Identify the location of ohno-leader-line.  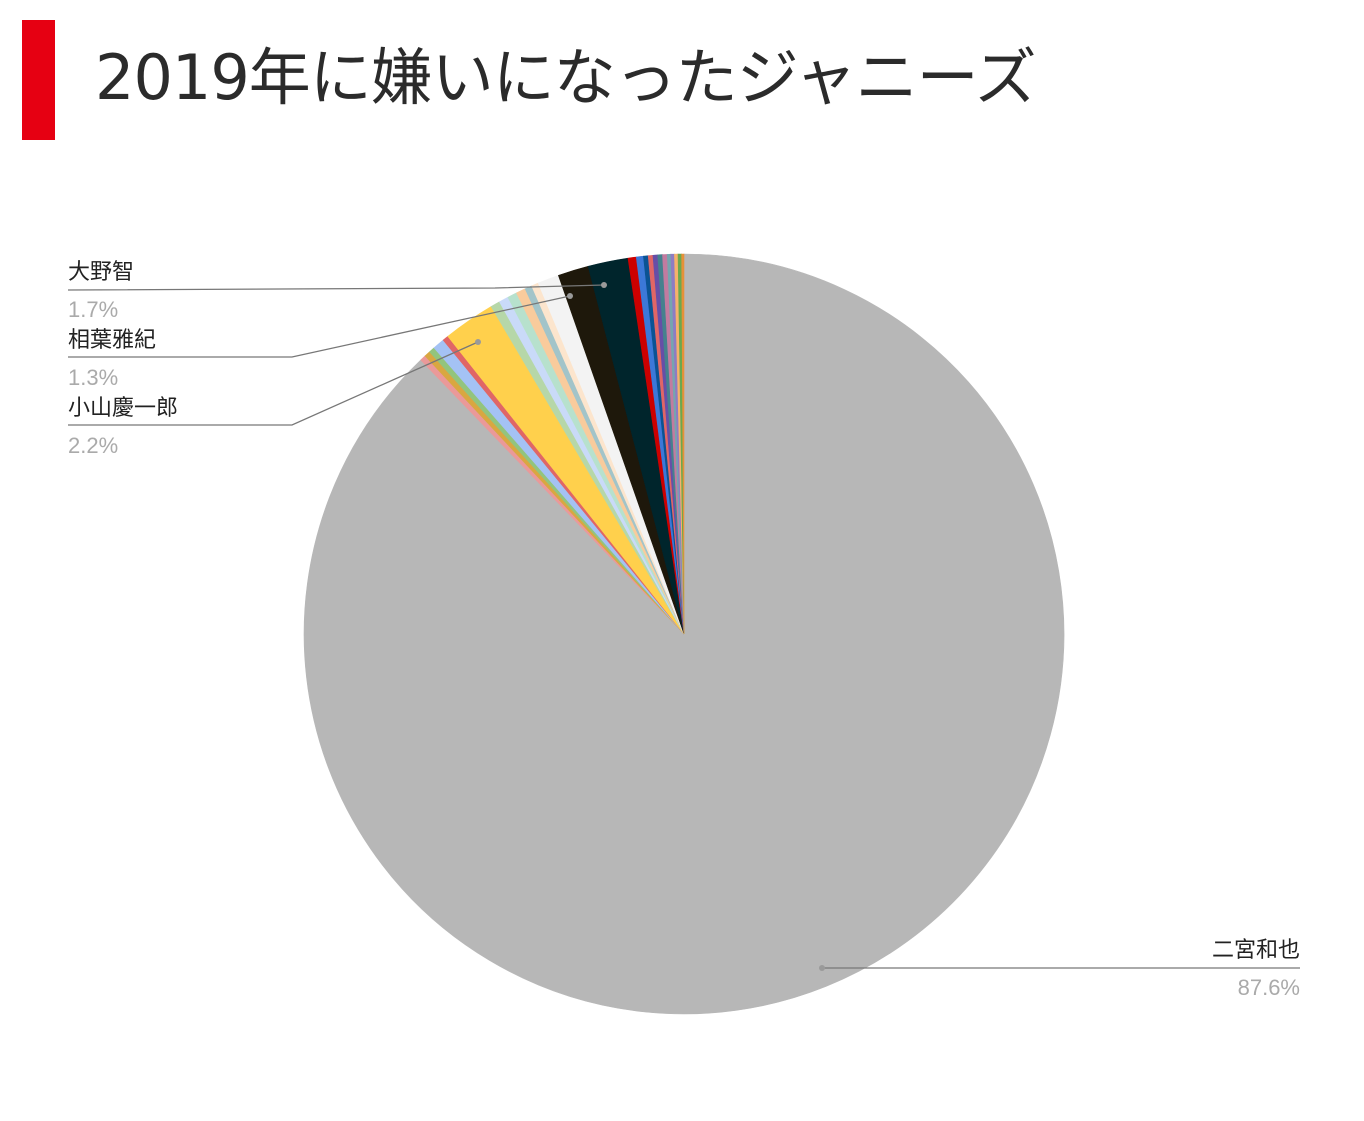
(336, 287).